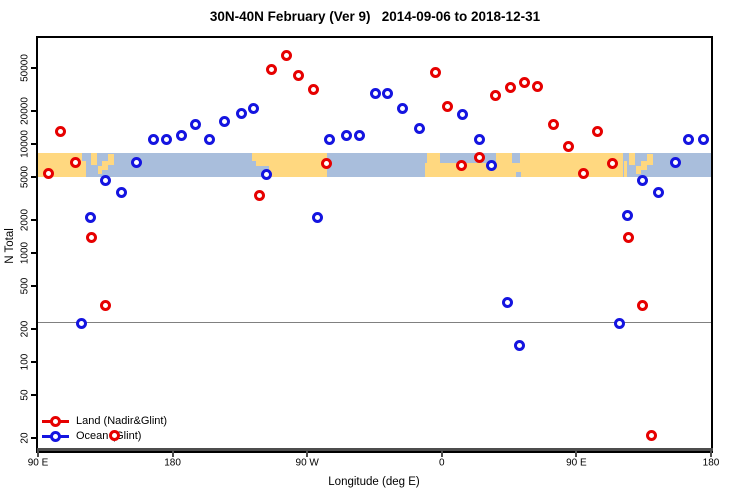 The image size is (750, 500). I want to click on reference-line, so click(374, 322).